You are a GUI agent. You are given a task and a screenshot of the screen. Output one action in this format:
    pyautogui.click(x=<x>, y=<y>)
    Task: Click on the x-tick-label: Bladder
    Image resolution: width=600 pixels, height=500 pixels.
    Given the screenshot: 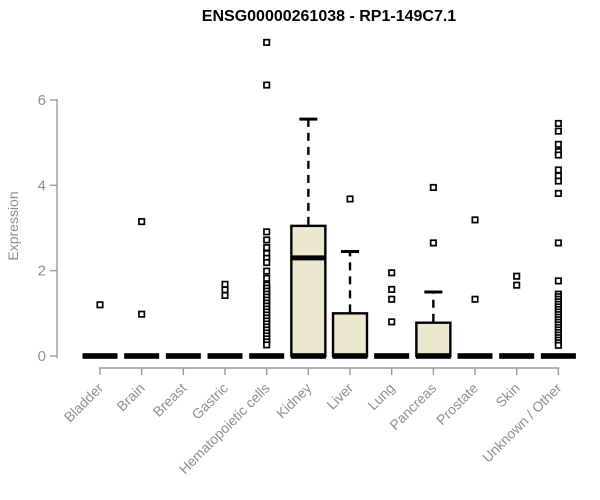 What is the action you would take?
    pyautogui.click(x=84, y=403)
    